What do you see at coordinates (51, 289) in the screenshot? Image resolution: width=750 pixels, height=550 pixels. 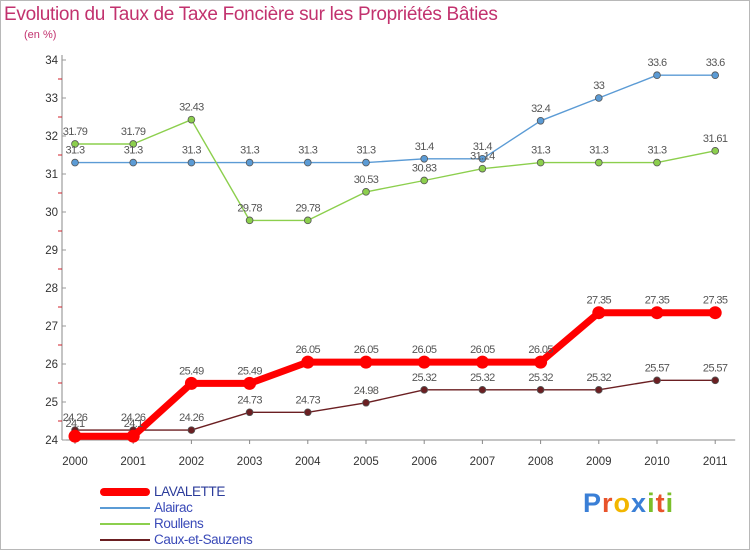 I see `y-tick-label: 28` at bounding box center [51, 289].